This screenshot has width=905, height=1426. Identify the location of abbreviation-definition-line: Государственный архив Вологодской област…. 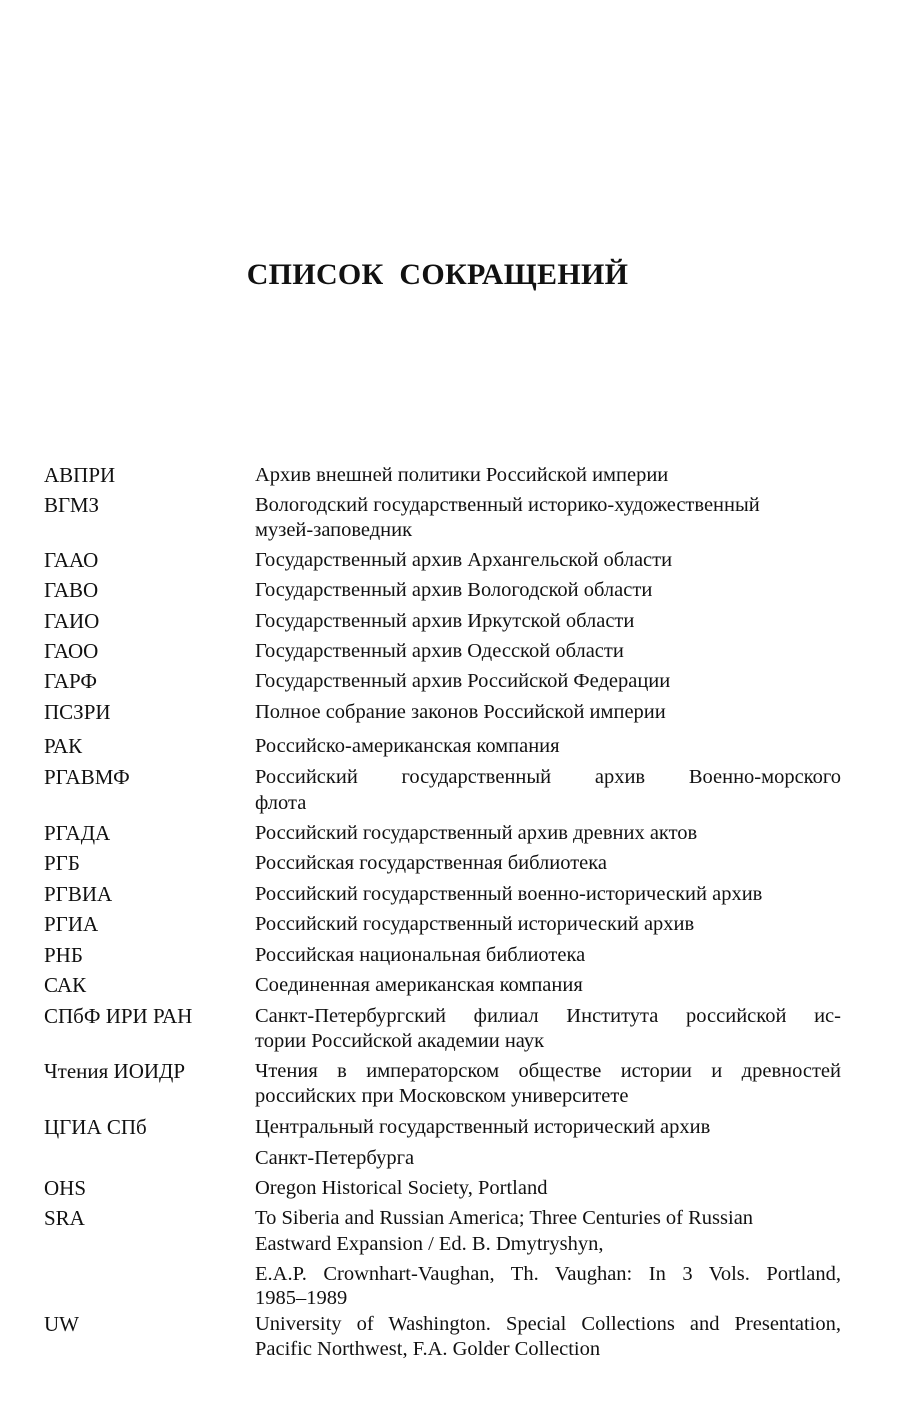
(454, 590).